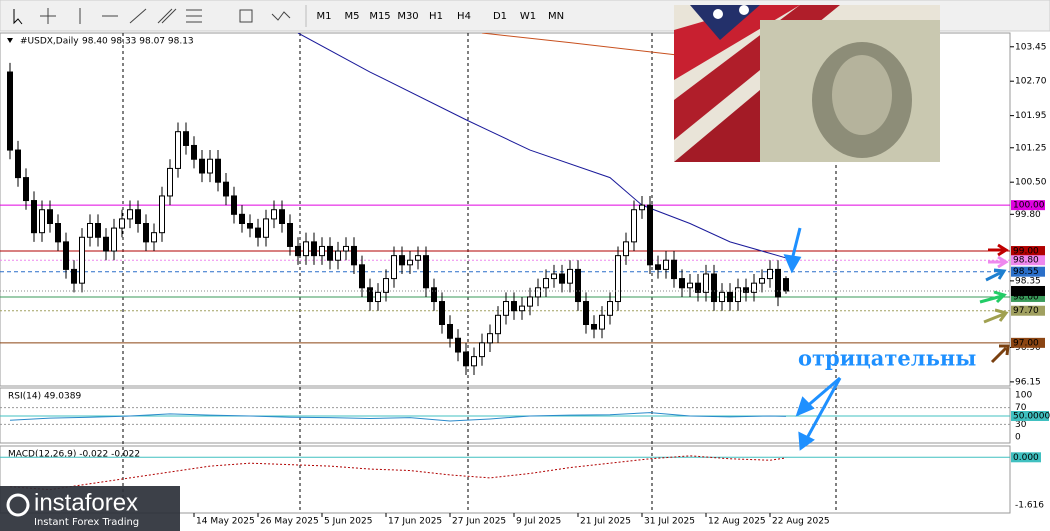  Describe the element at coordinates (1029, 505) in the screenshot. I see `macd-tick-label: -1.616` at that location.